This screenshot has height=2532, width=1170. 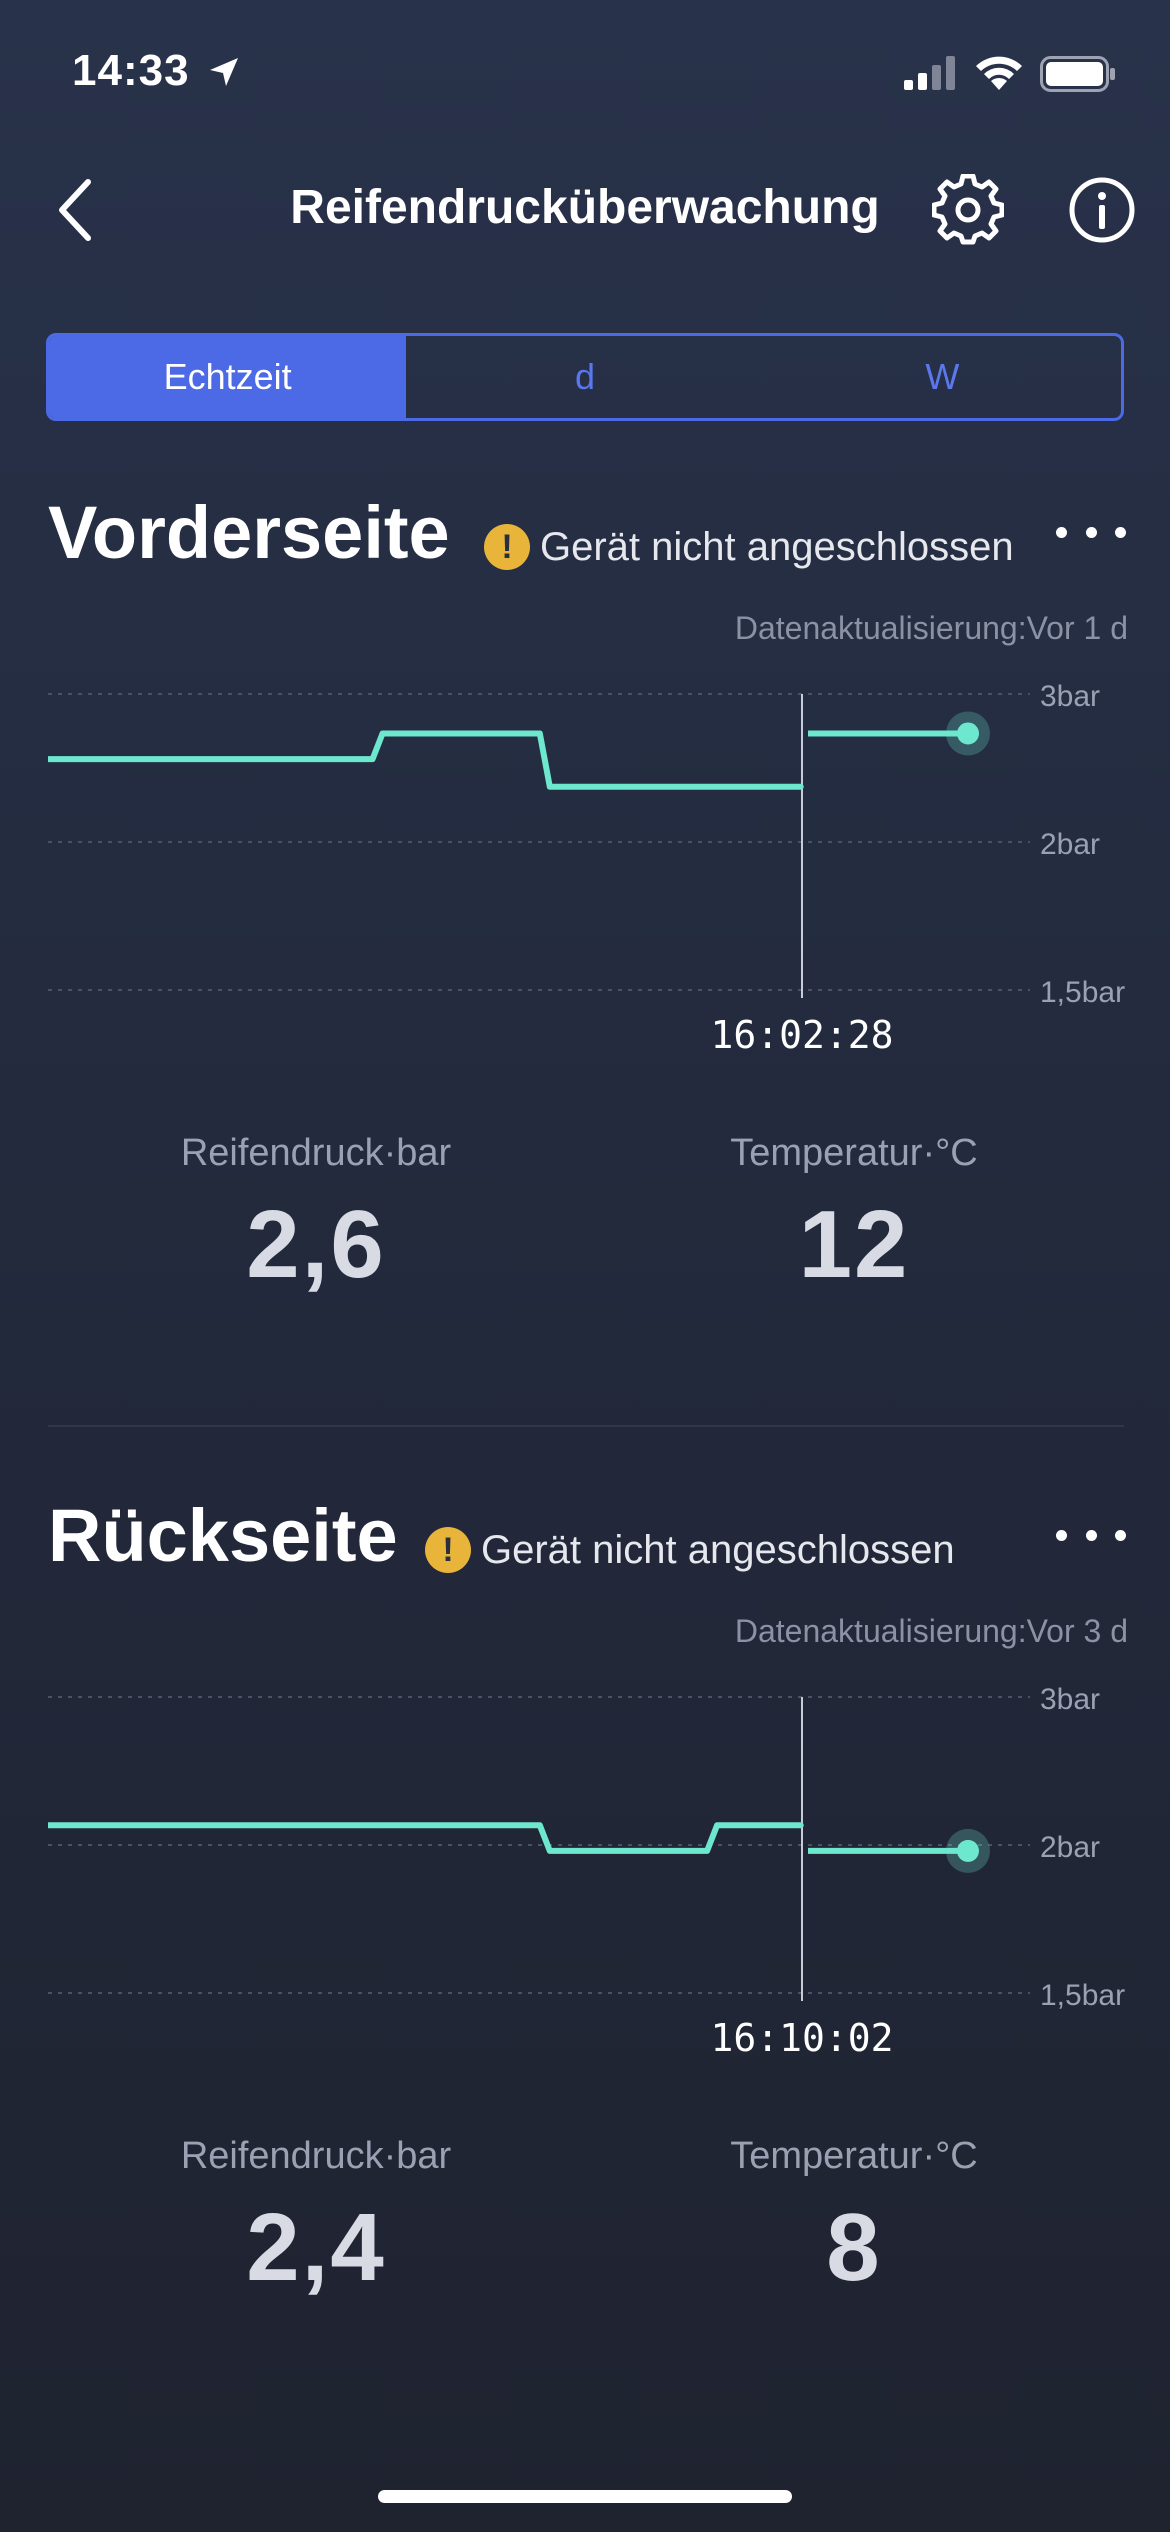 I want to click on front-pressure-value: 2,6, so click(x=316, y=1244).